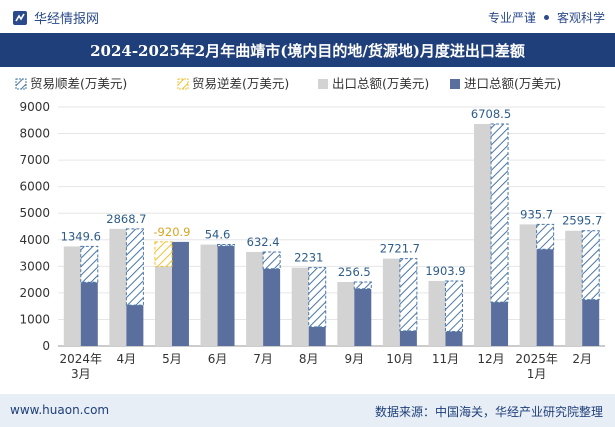 This screenshot has height=427, width=615. Describe the element at coordinates (127, 359) in the screenshot. I see `x-tick-label: 4月` at that location.